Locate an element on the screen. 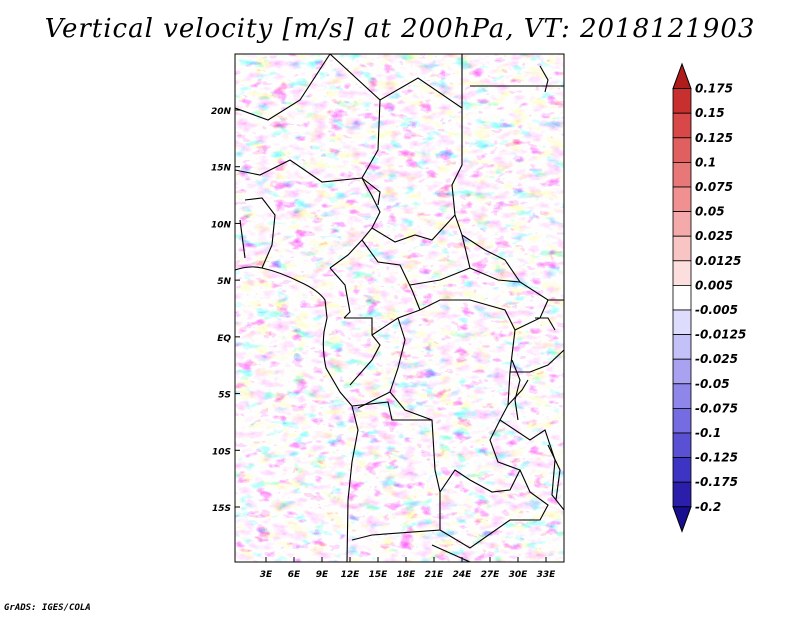  colorbar-label: -0.05 is located at coordinates (712, 384).